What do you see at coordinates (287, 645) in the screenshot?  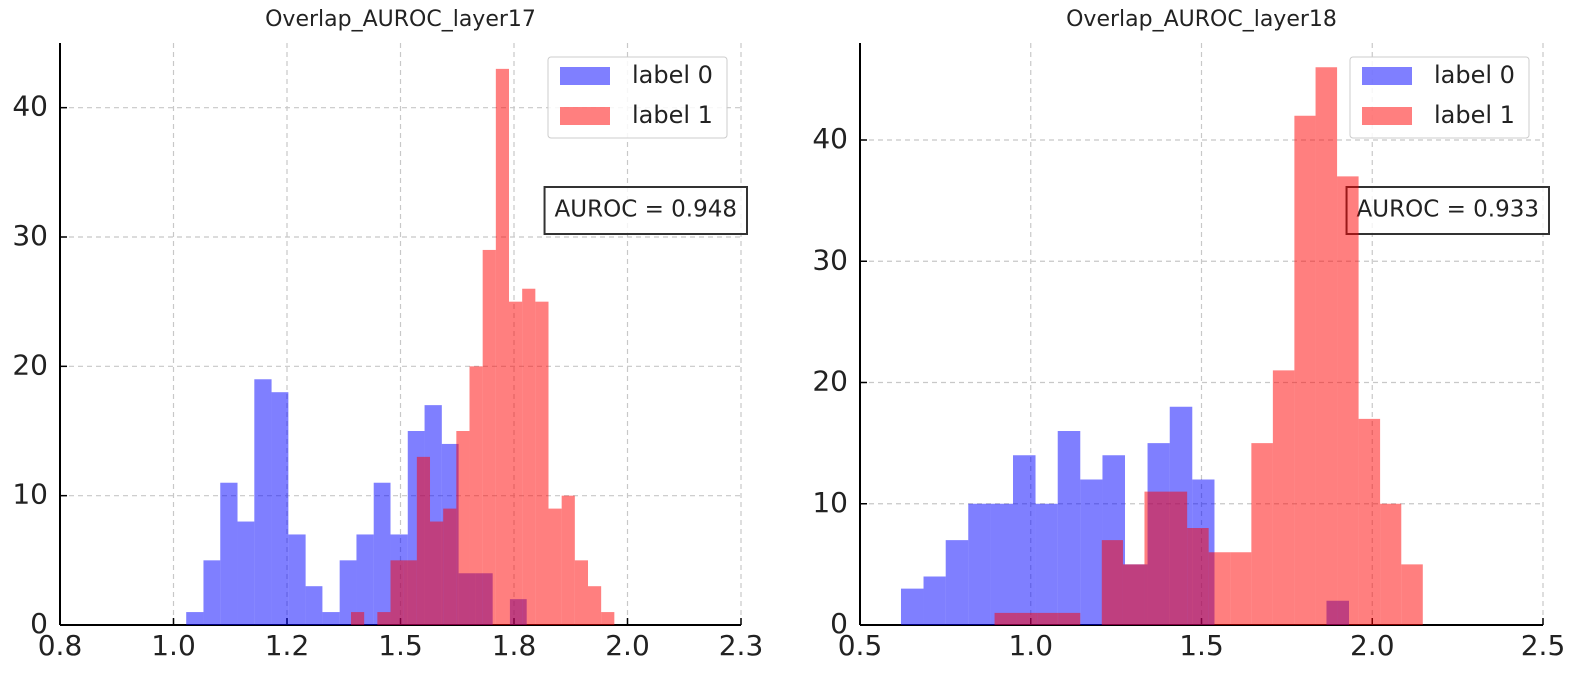 I see `x-tick-label: 1.2` at bounding box center [287, 645].